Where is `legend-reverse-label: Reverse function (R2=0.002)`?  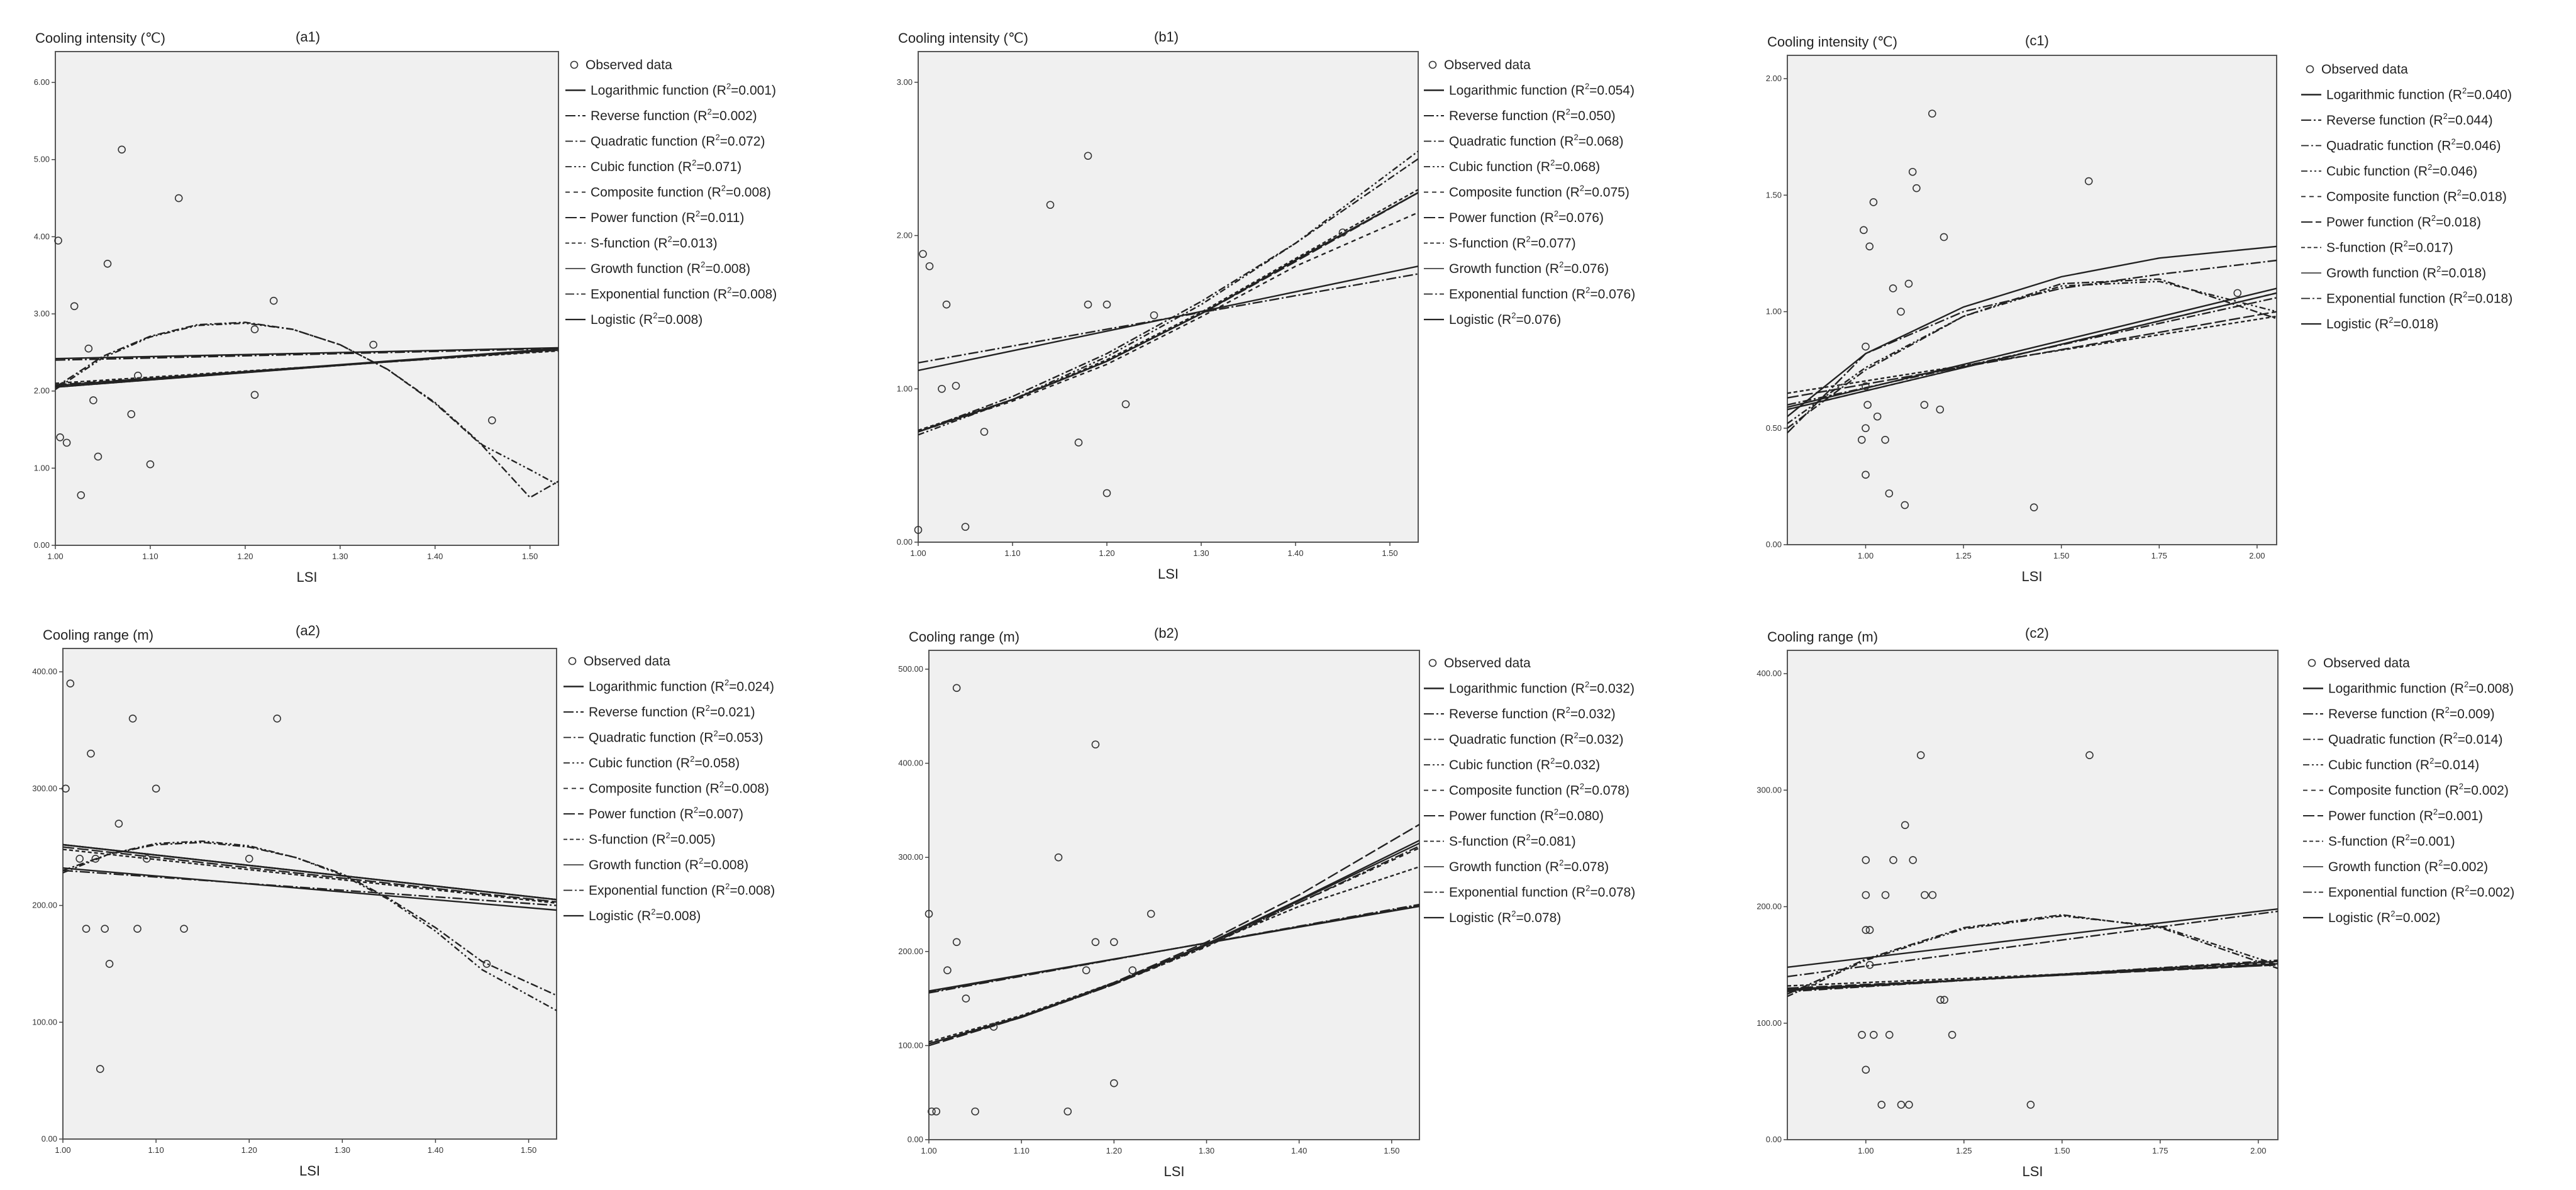 legend-reverse-label: Reverse function (R2=0.002) is located at coordinates (674, 115).